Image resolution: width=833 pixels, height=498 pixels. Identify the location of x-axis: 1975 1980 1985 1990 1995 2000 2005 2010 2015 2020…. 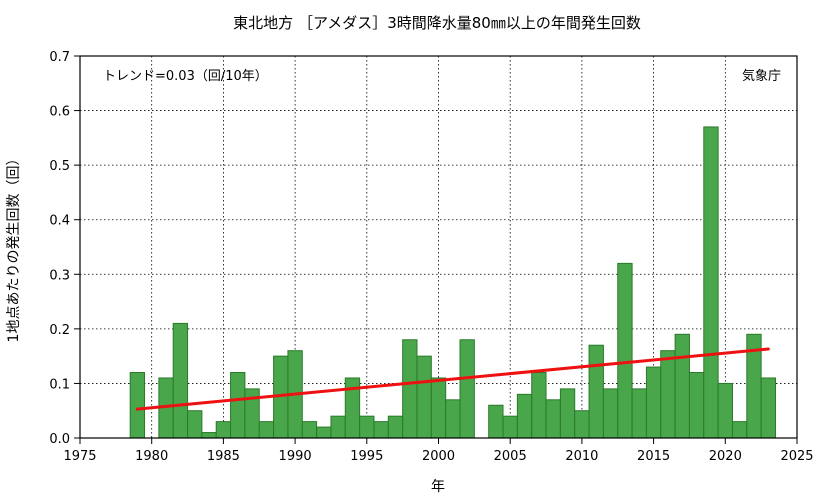
(438, 451).